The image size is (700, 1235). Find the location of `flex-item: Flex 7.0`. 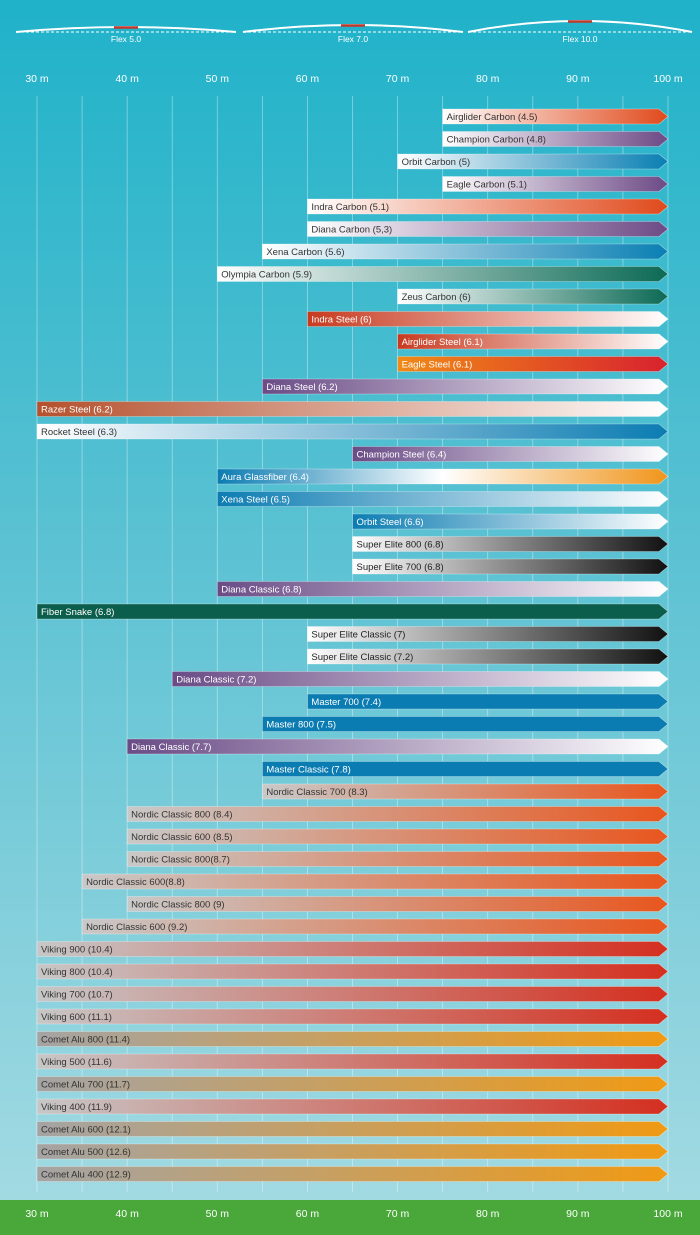

flex-item: Flex 7.0 is located at coordinates (353, 34).